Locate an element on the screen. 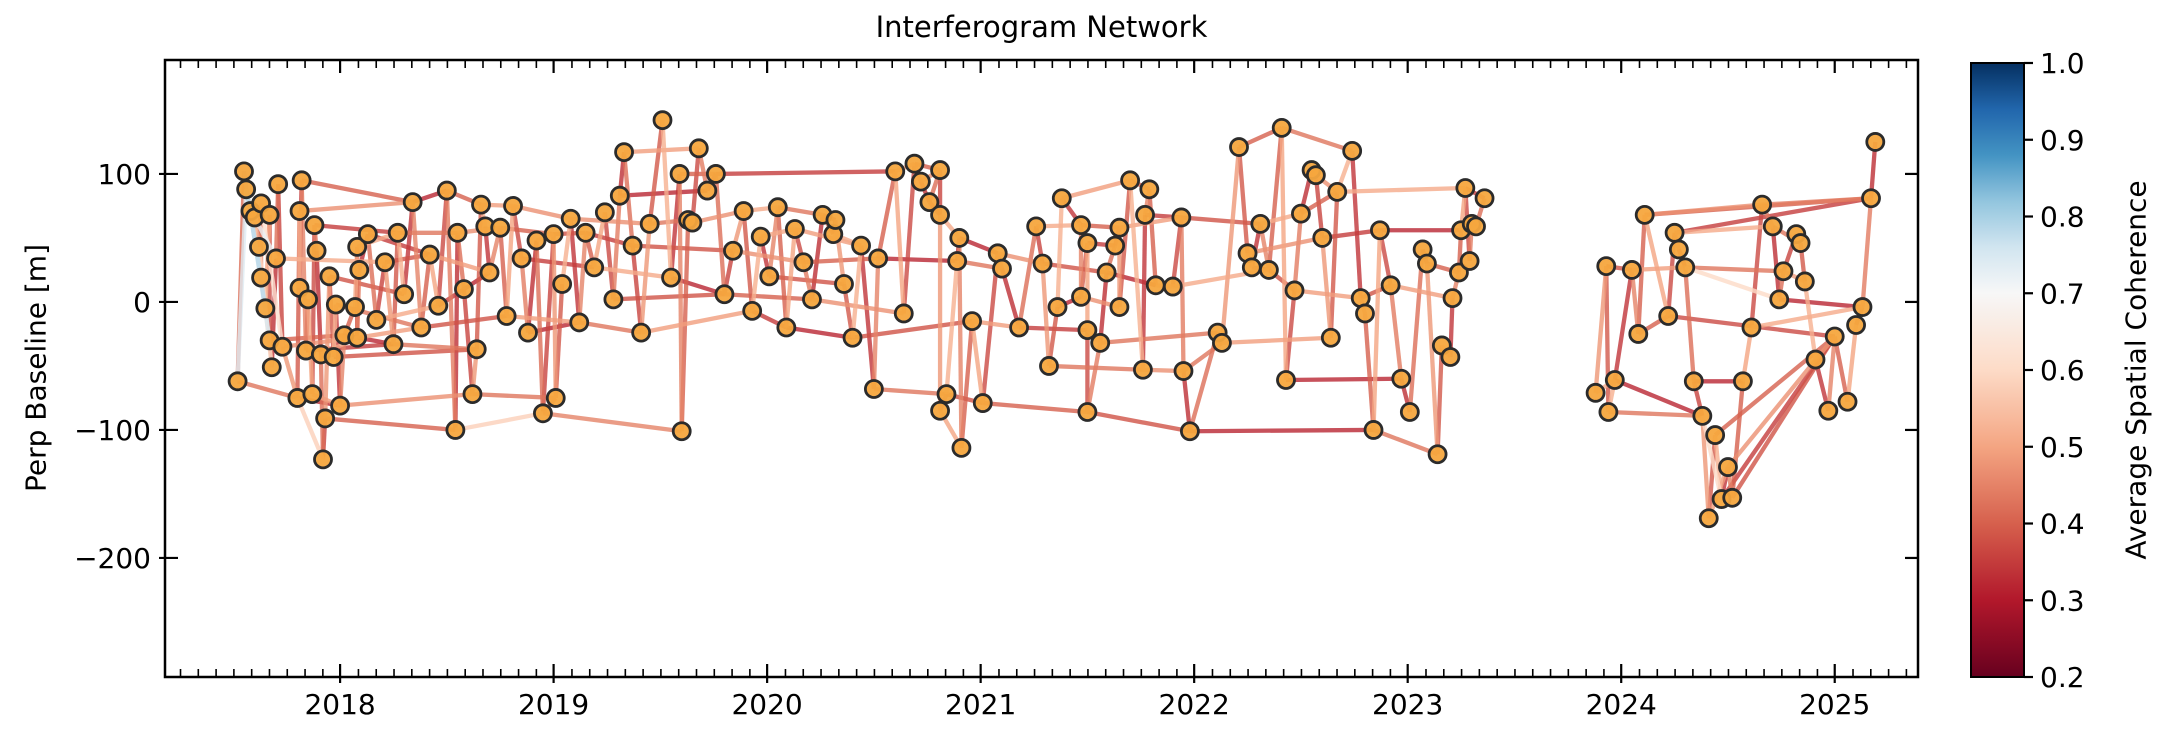 This screenshot has height=741, width=2161. x-tick-label: 2018 is located at coordinates (339, 704).